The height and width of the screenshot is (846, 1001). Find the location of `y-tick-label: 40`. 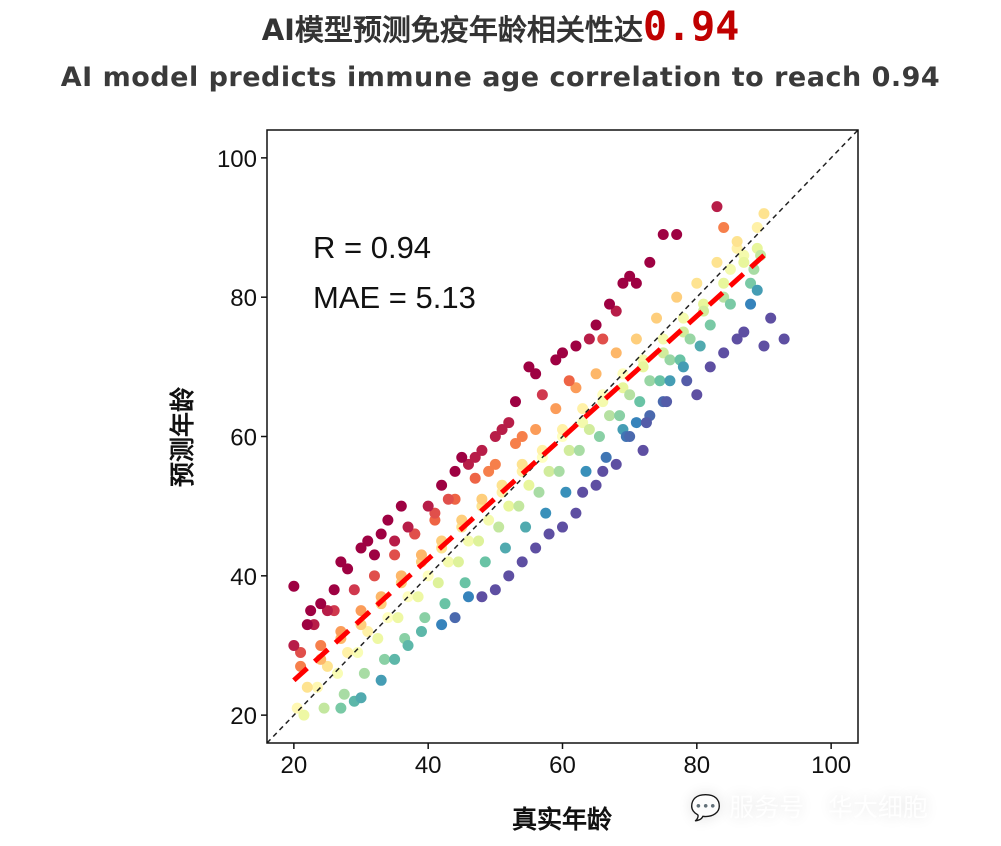

y-tick-label: 40 is located at coordinates (243, 577).